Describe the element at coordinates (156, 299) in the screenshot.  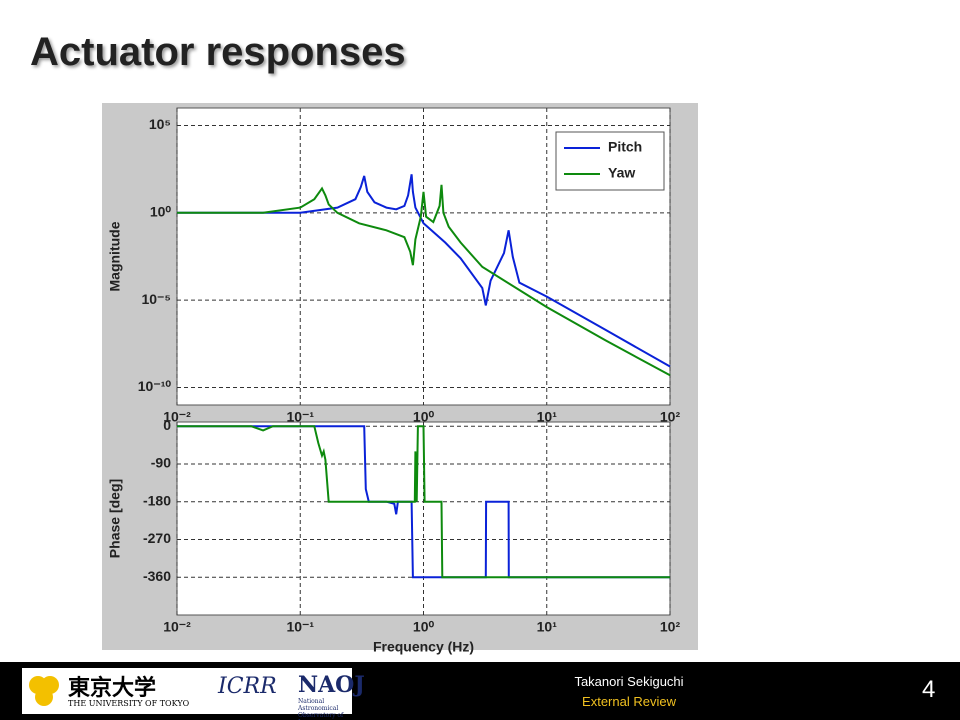
I see `y-tick-label: 10⁻⁵` at that location.